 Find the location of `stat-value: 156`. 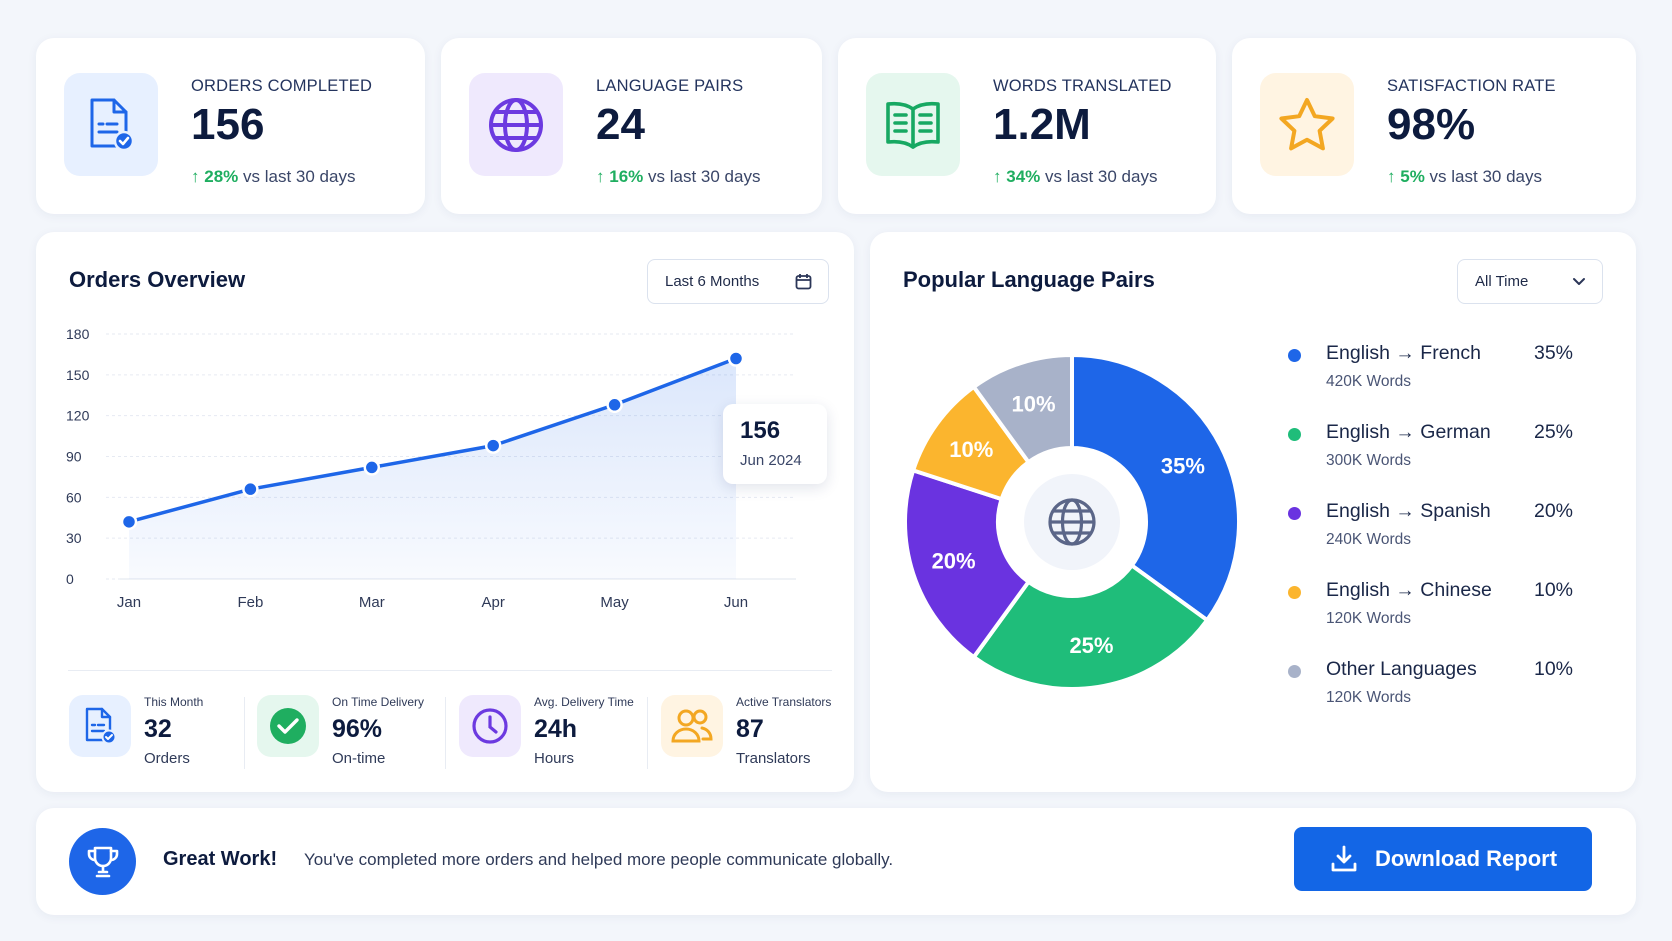

stat-value: 156 is located at coordinates (228, 124).